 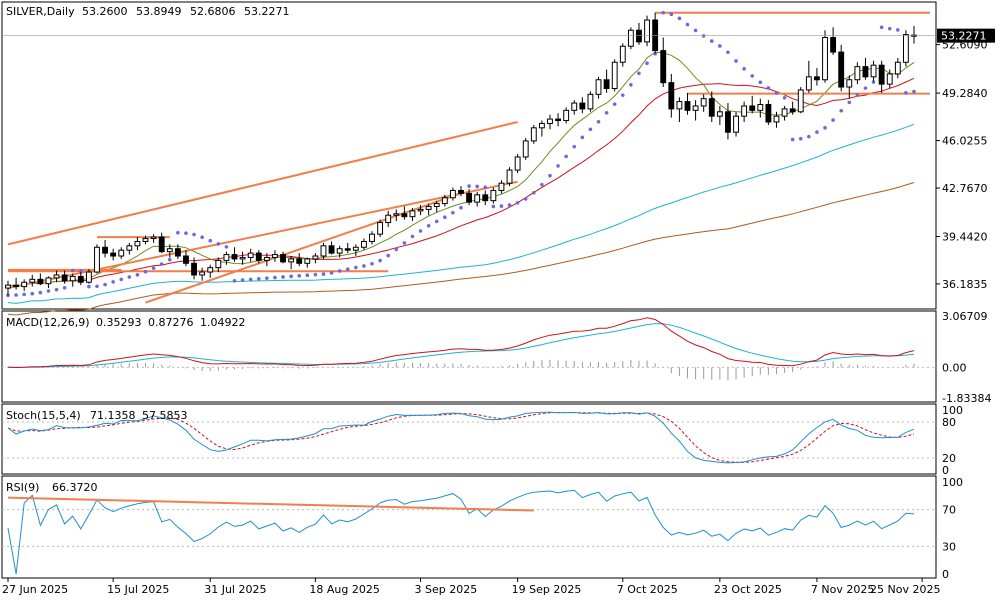 What do you see at coordinates (965, 45) in the screenshot?
I see `price-tick-label: 52.6090` at bounding box center [965, 45].